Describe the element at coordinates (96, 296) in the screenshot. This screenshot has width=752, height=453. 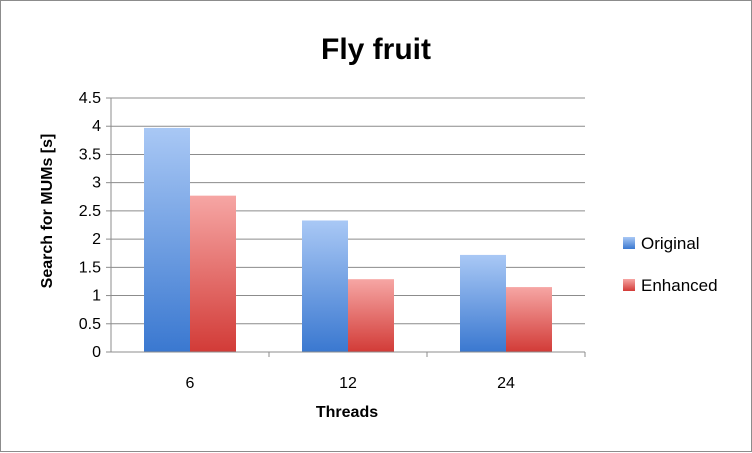
I see `y-tick-label: 1` at that location.